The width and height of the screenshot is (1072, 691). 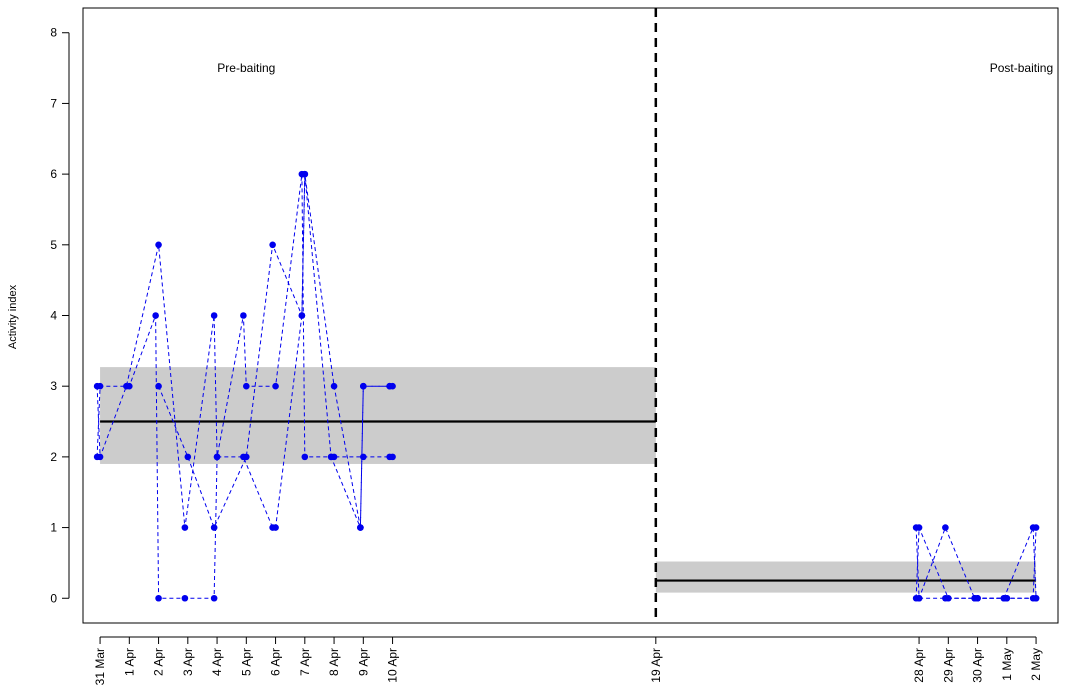 What do you see at coordinates (53, 316) in the screenshot?
I see `y-tick-label-4: 4` at bounding box center [53, 316].